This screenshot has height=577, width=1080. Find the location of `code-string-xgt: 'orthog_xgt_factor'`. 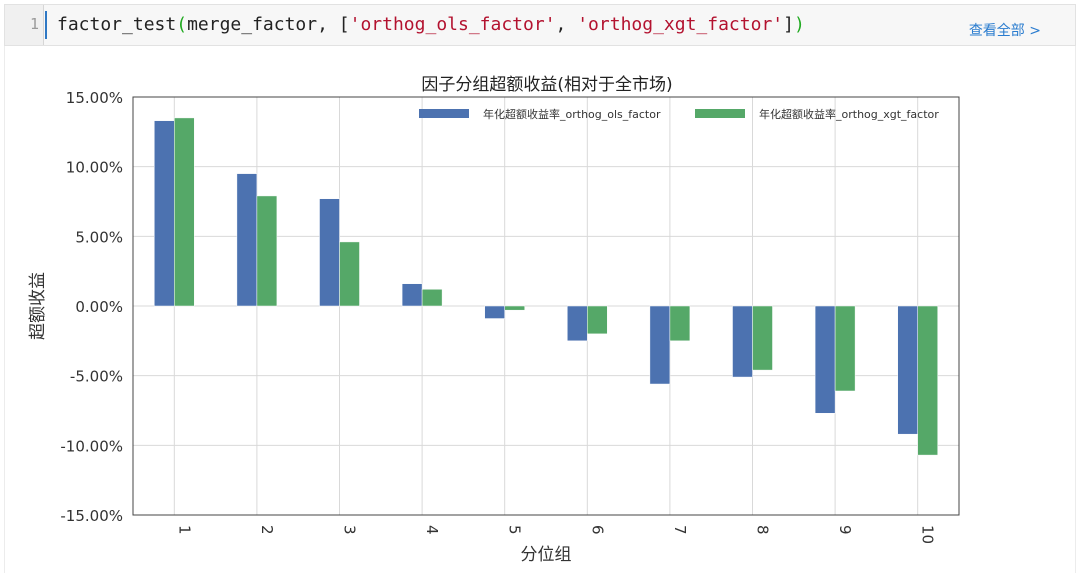

code-string-xgt: 'orthog_xgt_factor' is located at coordinates (680, 24).